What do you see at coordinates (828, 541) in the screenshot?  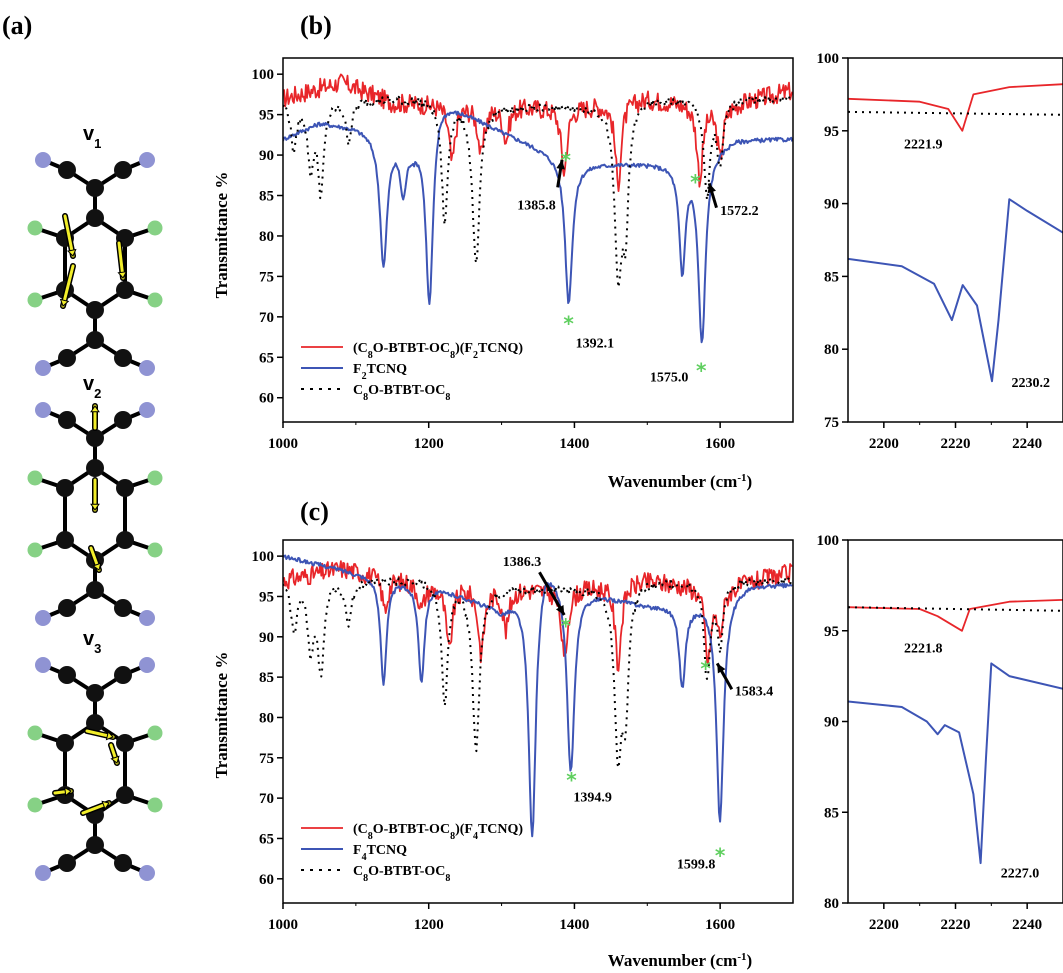 I see `c-inset-ytick-label-4: 100` at bounding box center [828, 541].